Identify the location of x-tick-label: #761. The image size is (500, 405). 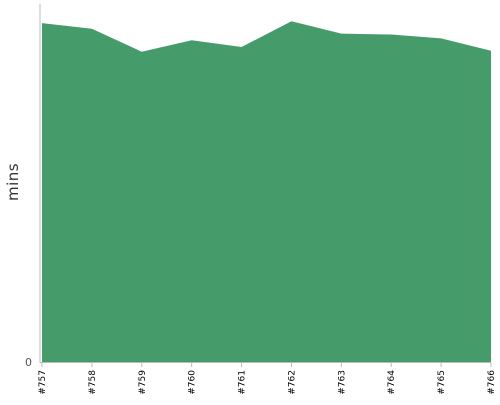
(243, 382).